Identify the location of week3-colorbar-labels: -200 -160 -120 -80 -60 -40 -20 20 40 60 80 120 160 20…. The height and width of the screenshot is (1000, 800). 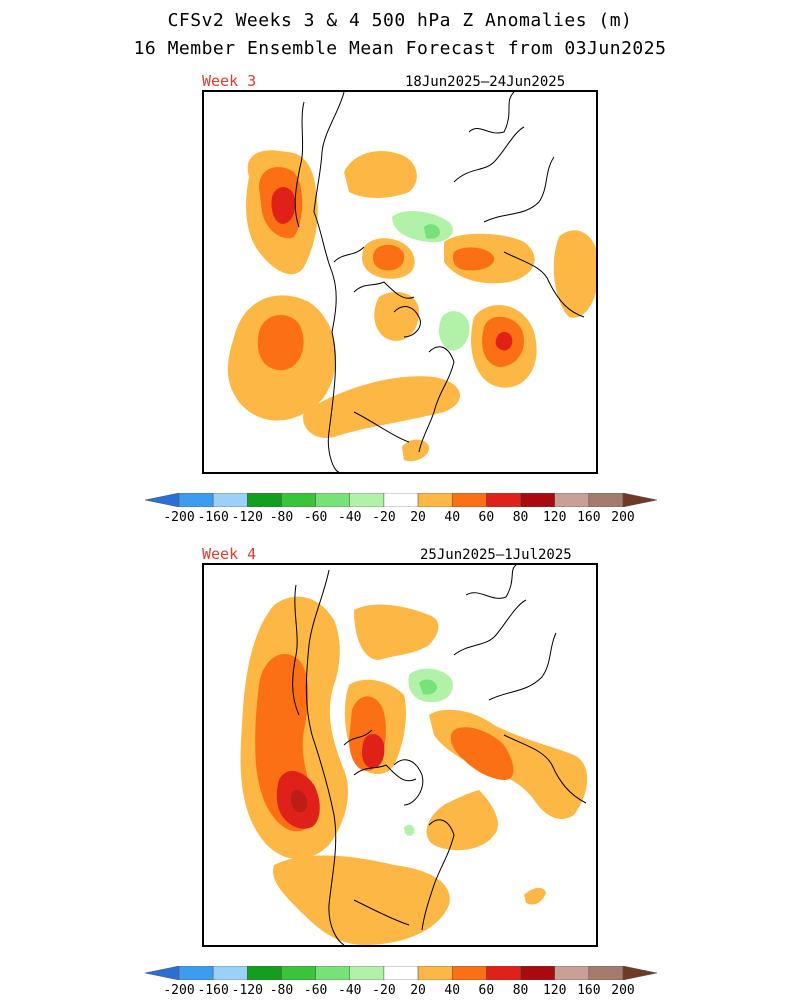
(401, 518).